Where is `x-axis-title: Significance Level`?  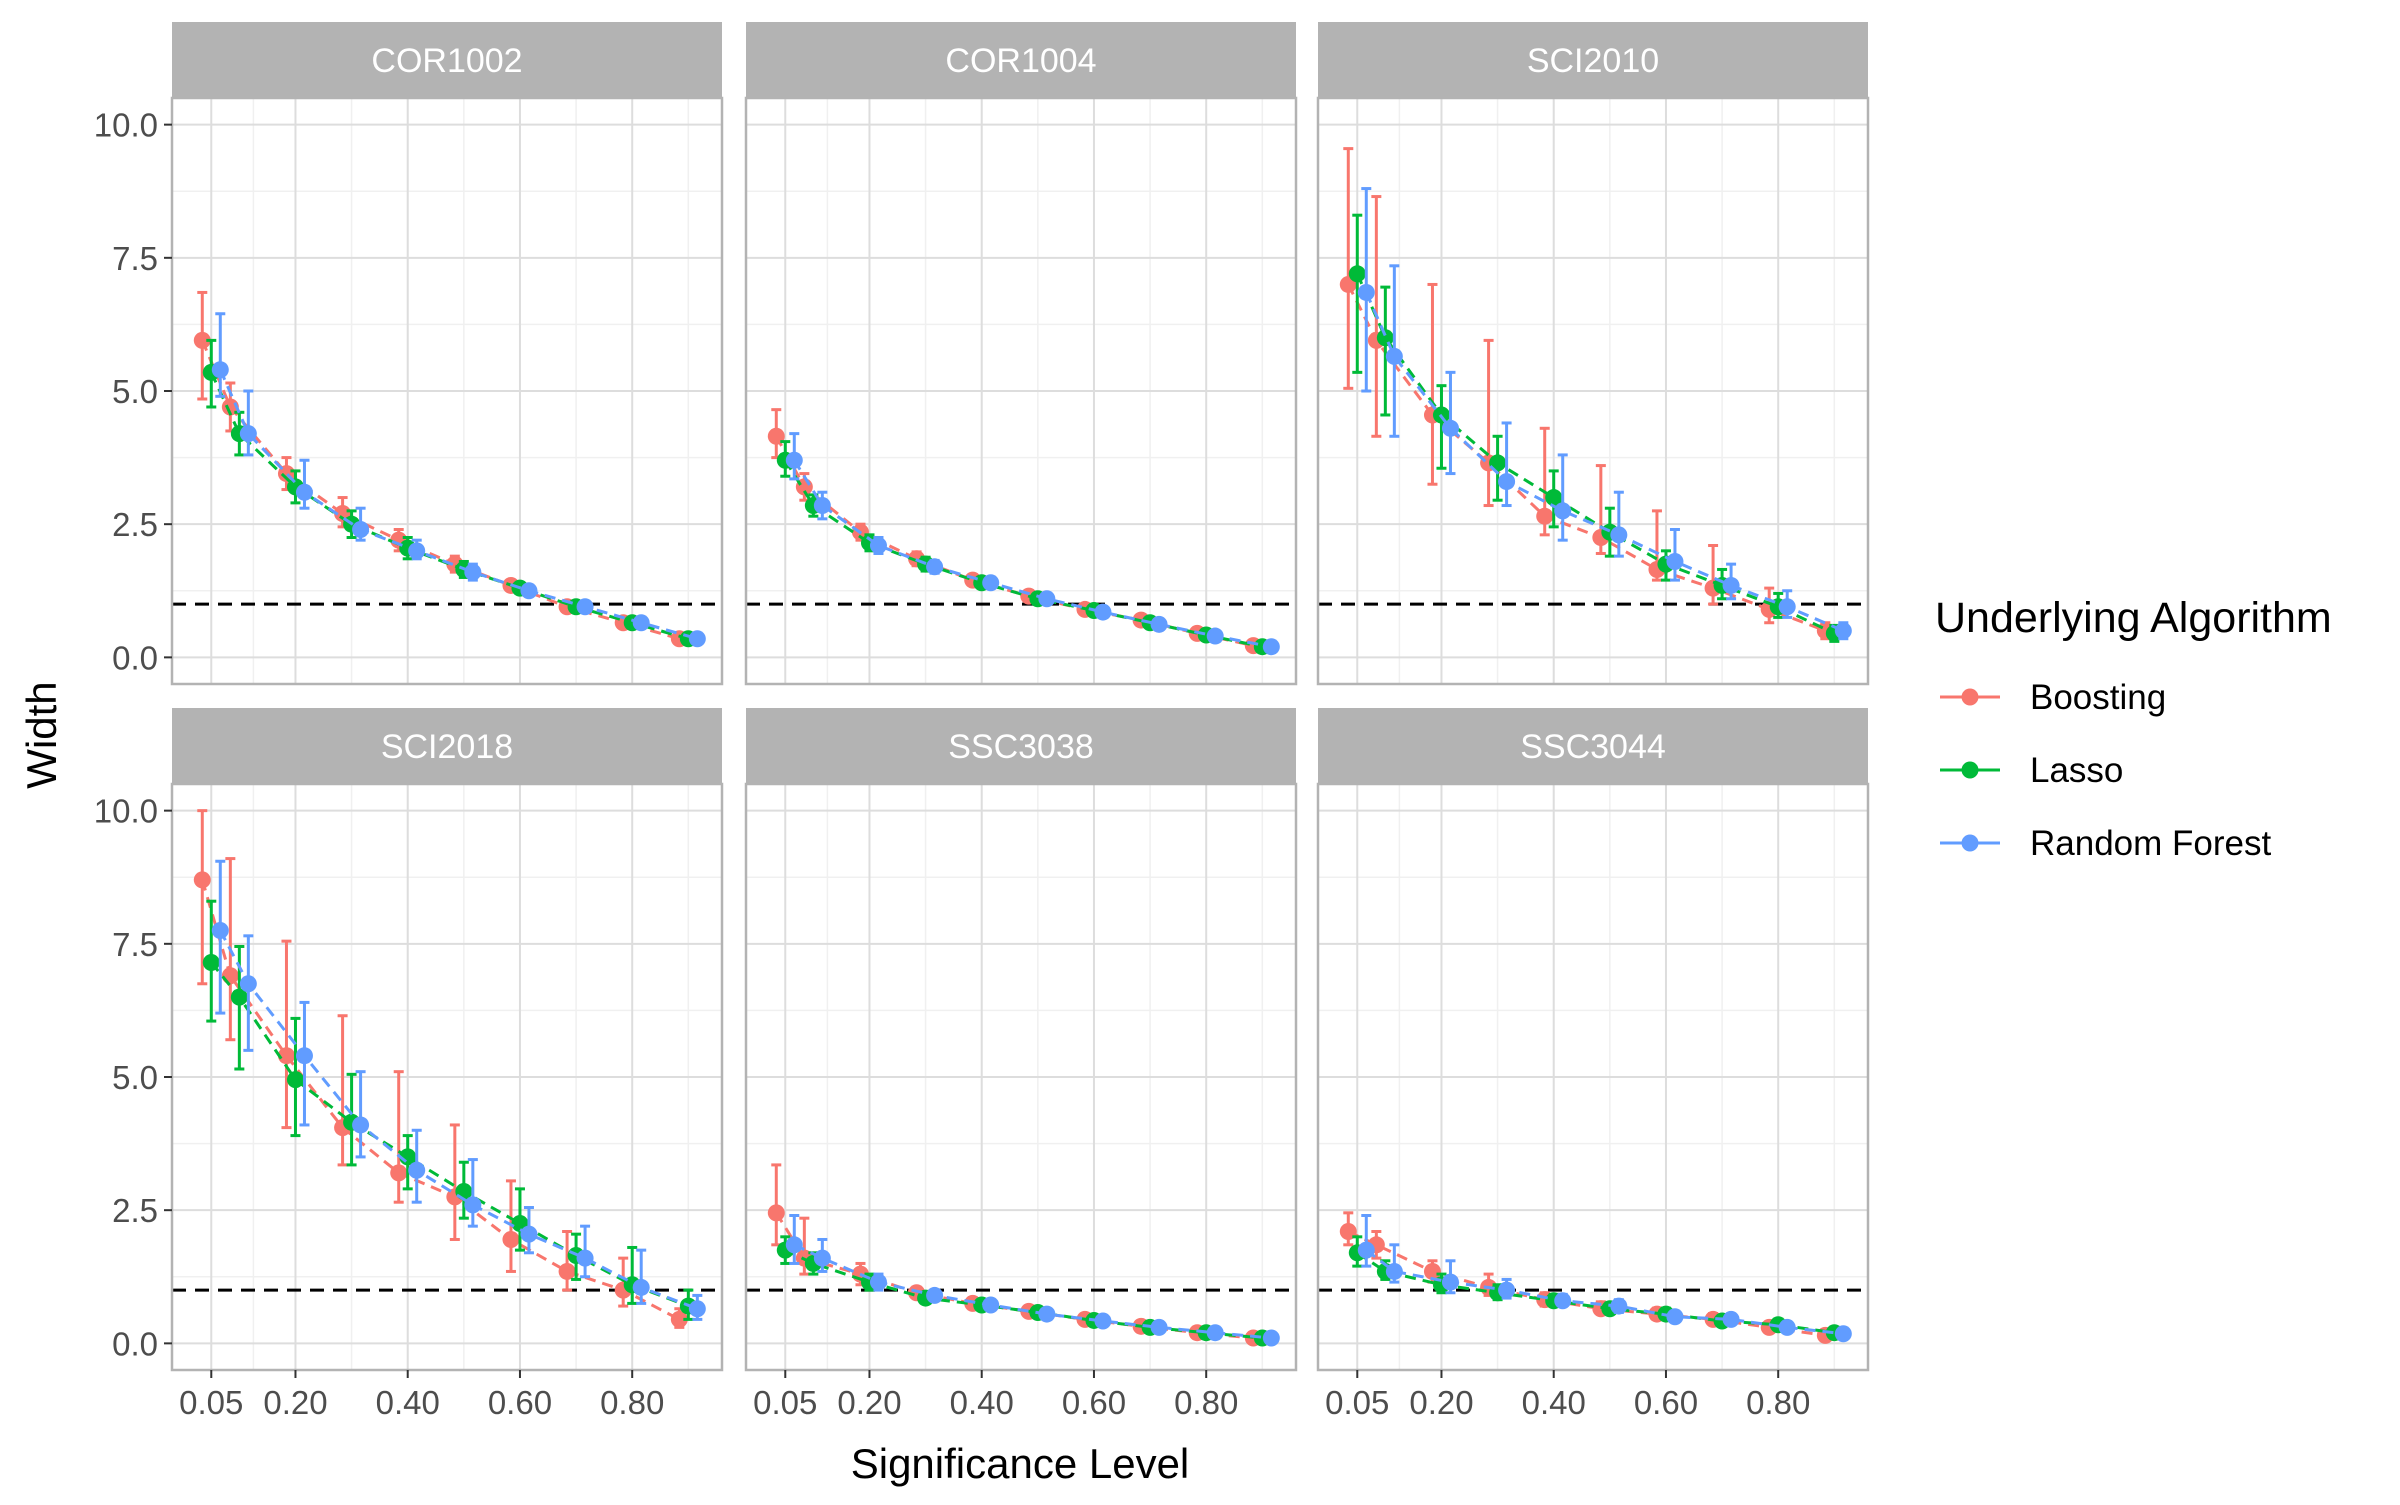
x-axis-title: Significance Level is located at coordinates (1020, 1463).